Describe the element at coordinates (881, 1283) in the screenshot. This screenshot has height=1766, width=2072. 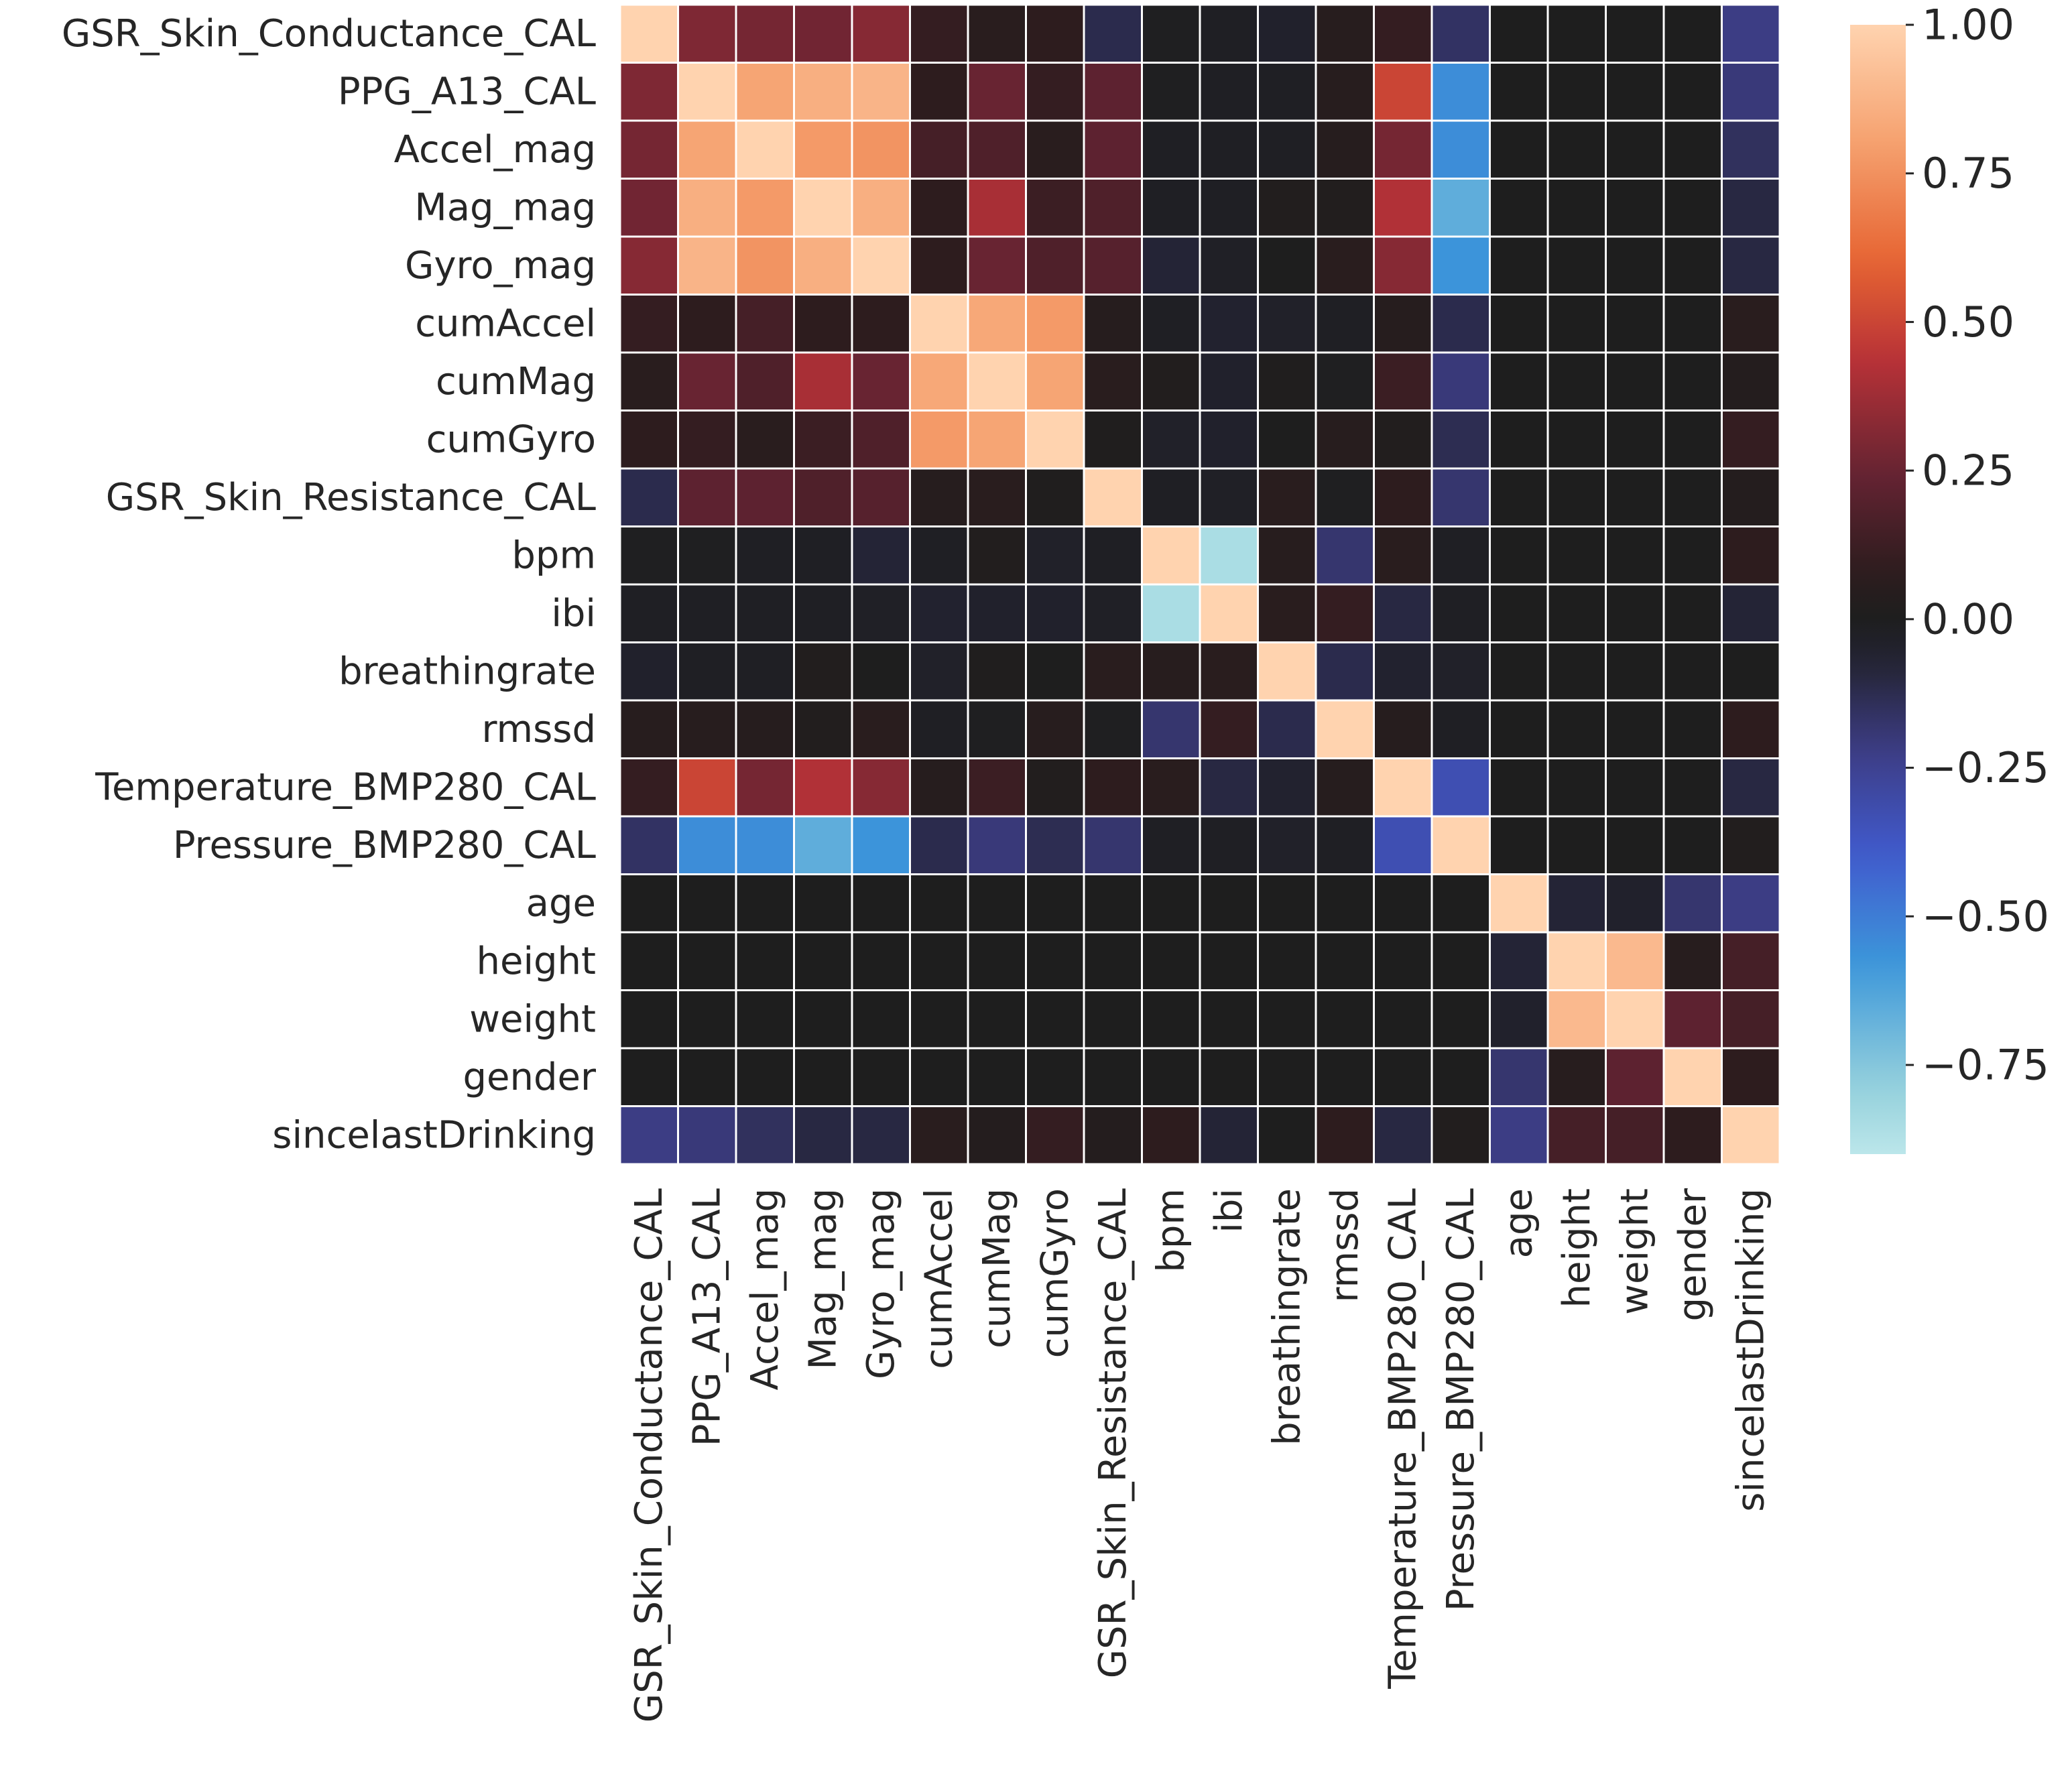
I see `column-tick-label: Gyro_mag` at that location.